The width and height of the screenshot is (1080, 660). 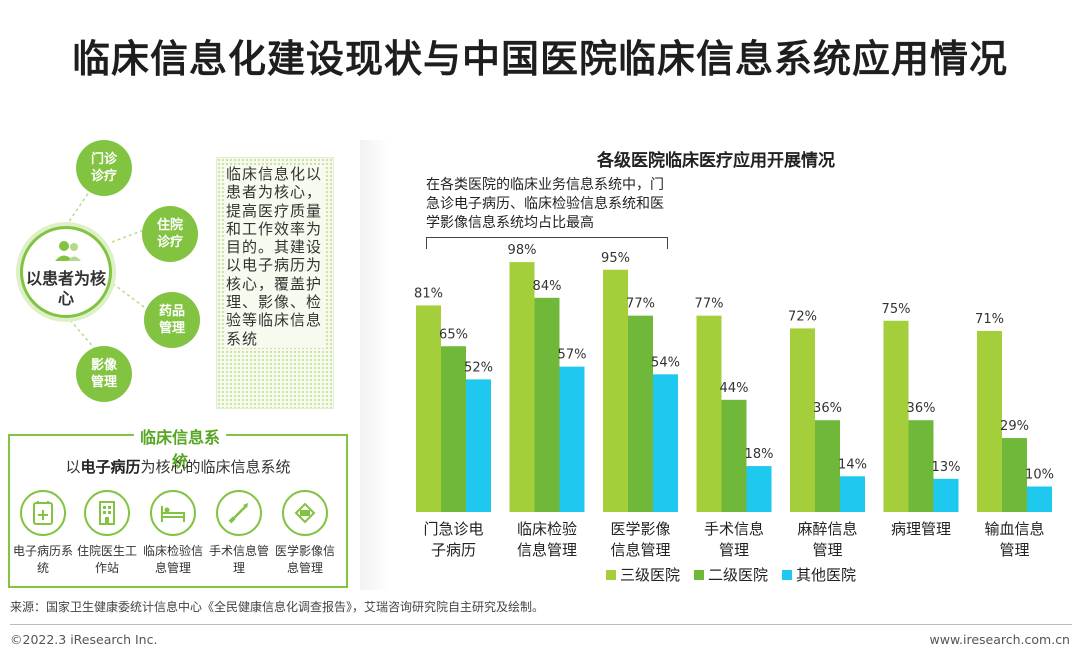 I want to click on system-item-lab: 临床检验信息管理, so click(x=173, y=533).